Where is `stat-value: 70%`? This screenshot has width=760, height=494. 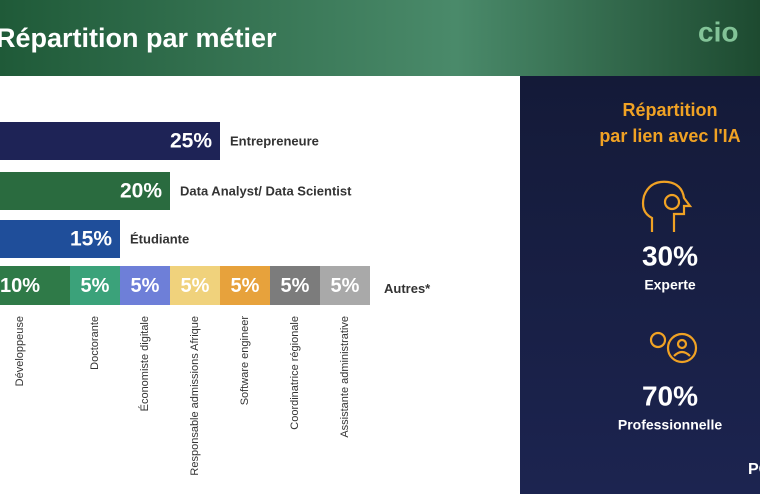
stat-value: 70% is located at coordinates (670, 395).